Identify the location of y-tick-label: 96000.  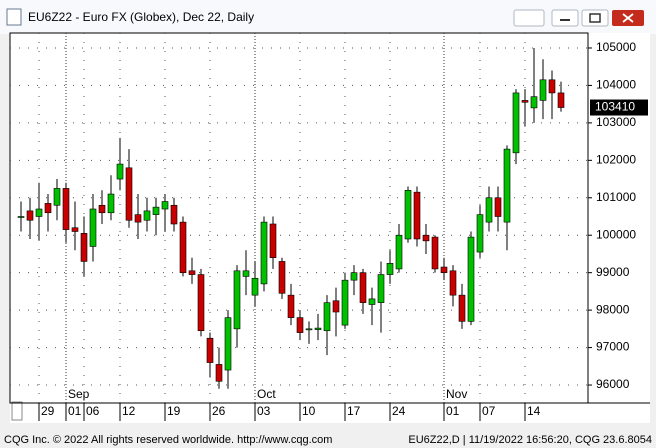
(613, 384).